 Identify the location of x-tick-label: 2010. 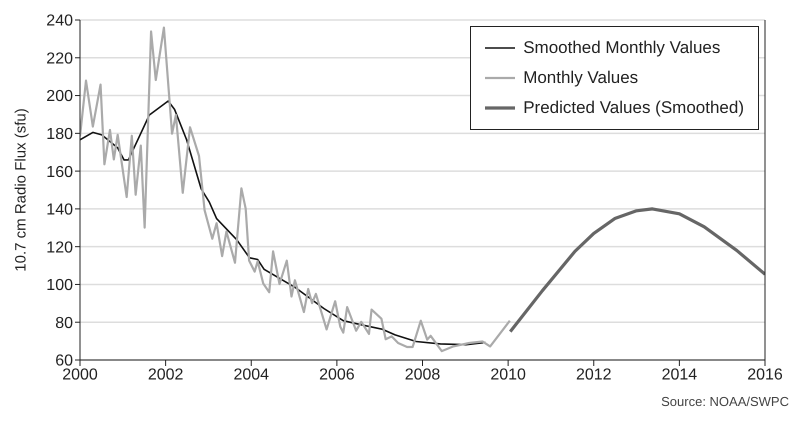
(508, 375).